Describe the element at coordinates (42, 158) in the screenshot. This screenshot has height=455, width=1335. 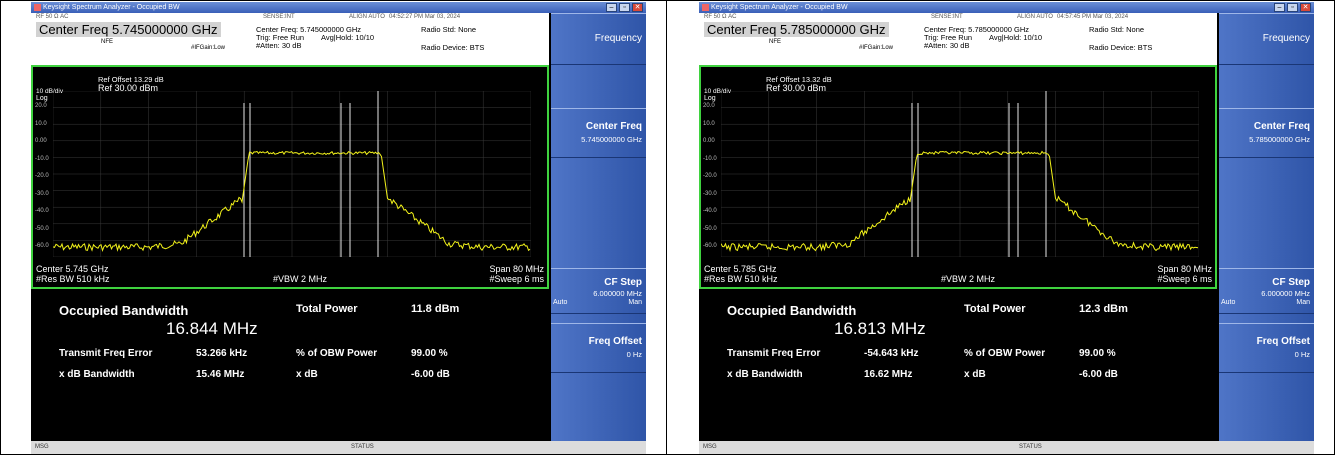
I see `y-tick-label: -10.0` at that location.